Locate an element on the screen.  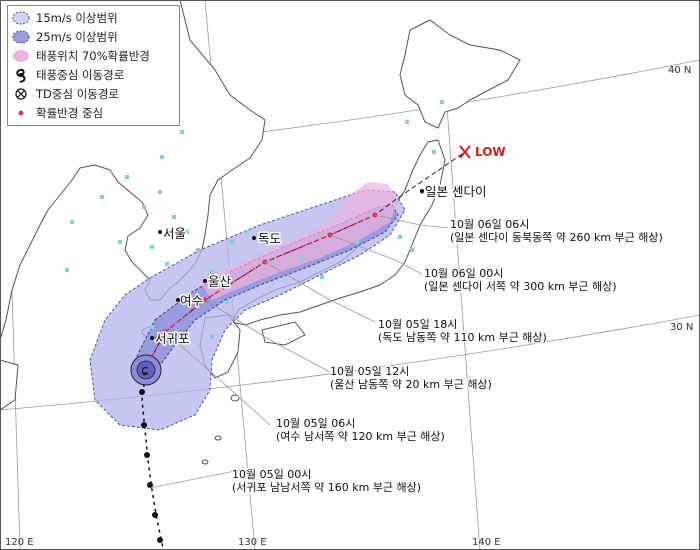
forecast-label-2: 10월 05일 12시 (울산 남동쪽 약 20 km 부근 해상) is located at coordinates (411, 378).